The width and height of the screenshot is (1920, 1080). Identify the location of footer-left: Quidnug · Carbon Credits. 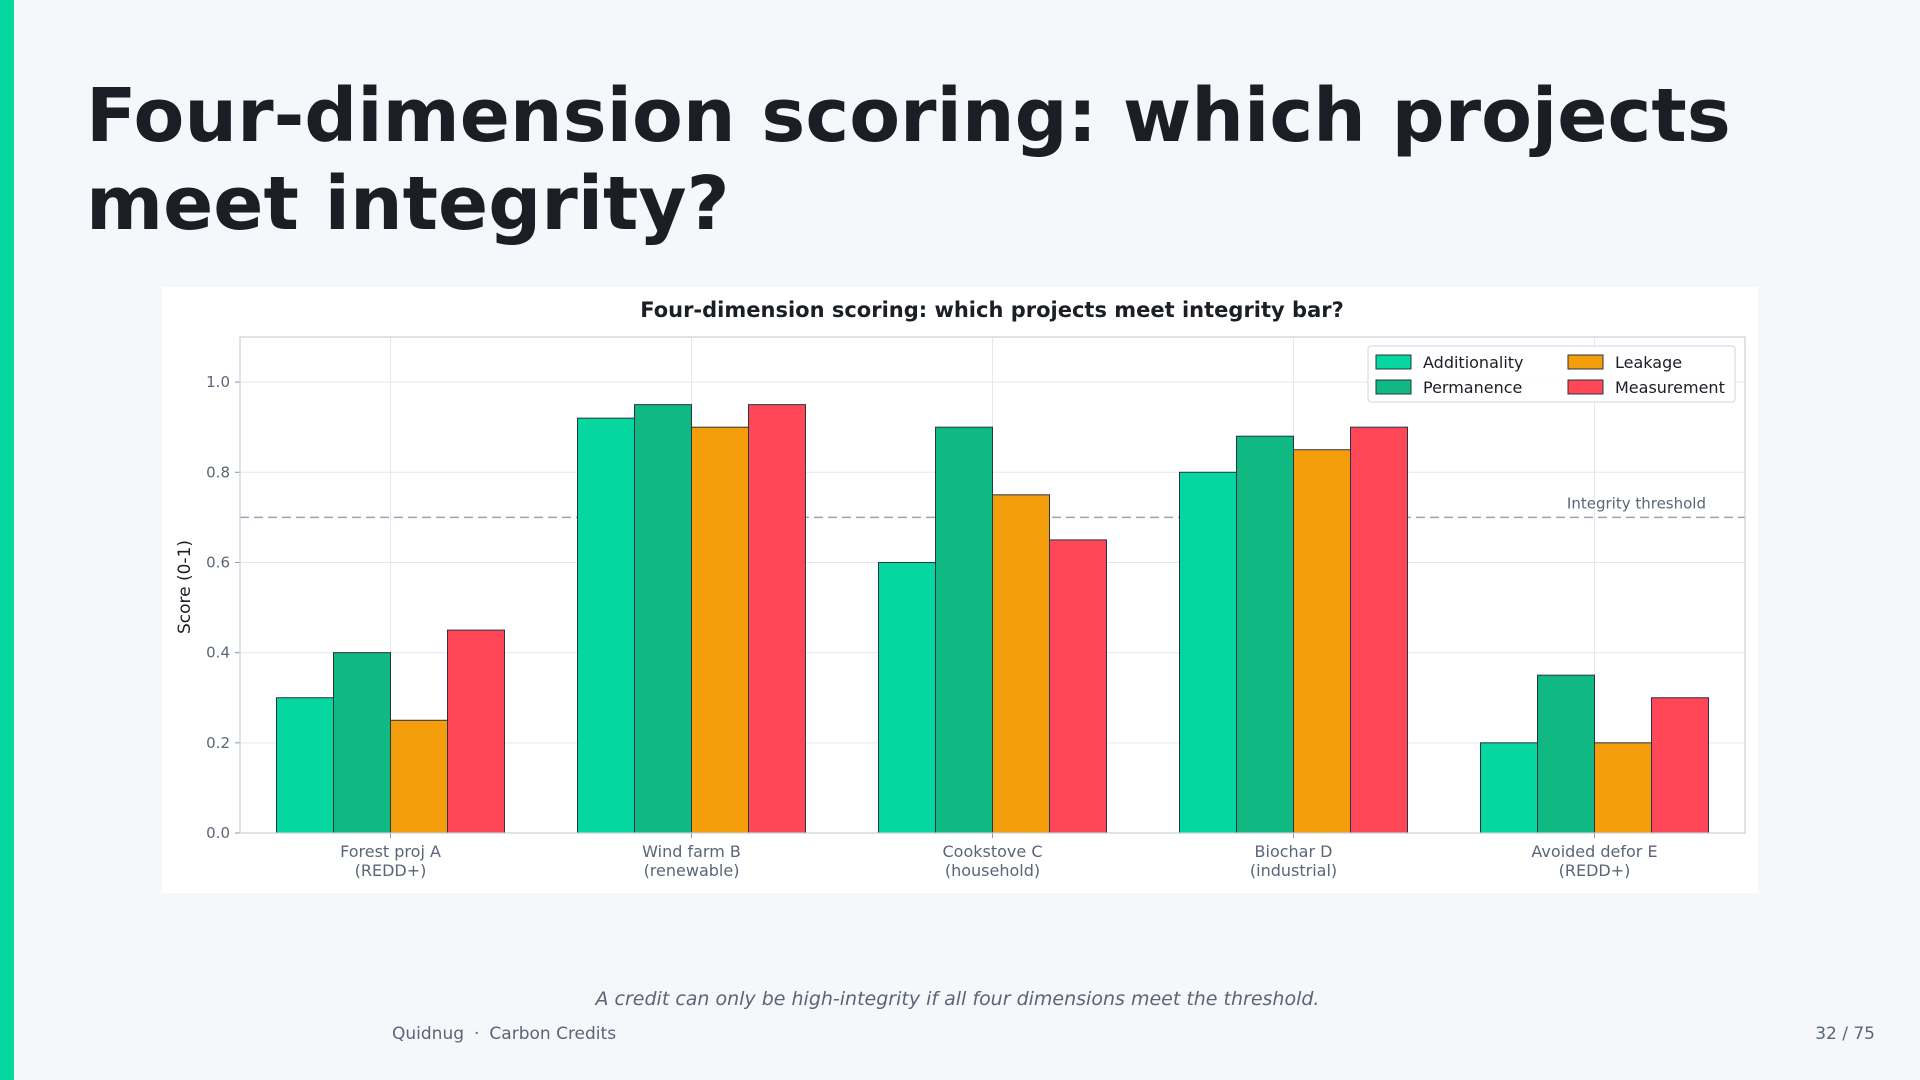
(504, 1034).